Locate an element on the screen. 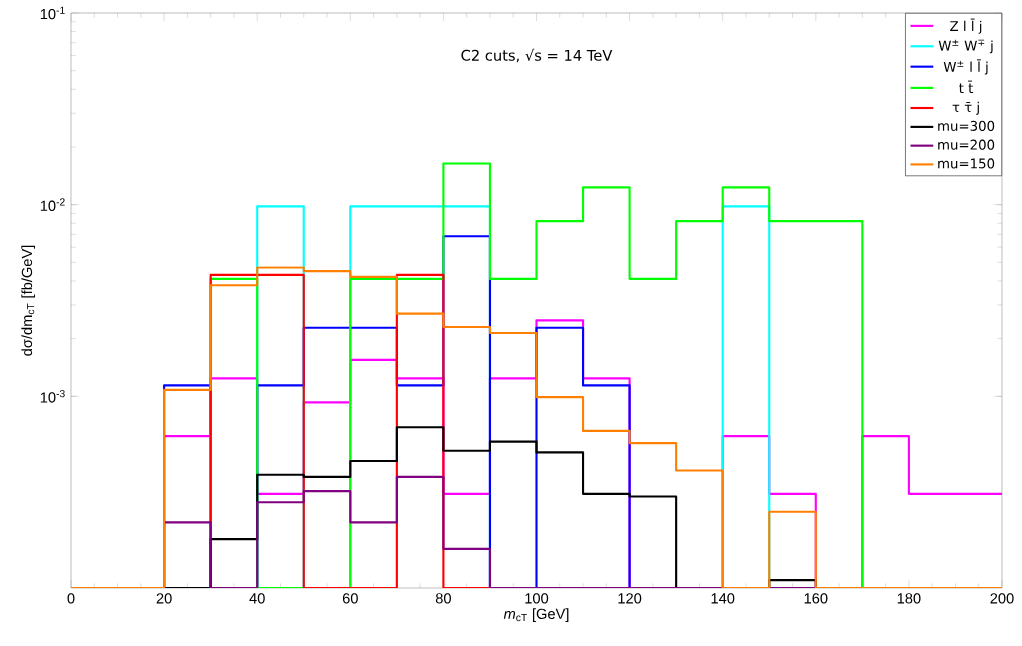 The image size is (1022, 646). legend-label: t t̄ is located at coordinates (966, 86).